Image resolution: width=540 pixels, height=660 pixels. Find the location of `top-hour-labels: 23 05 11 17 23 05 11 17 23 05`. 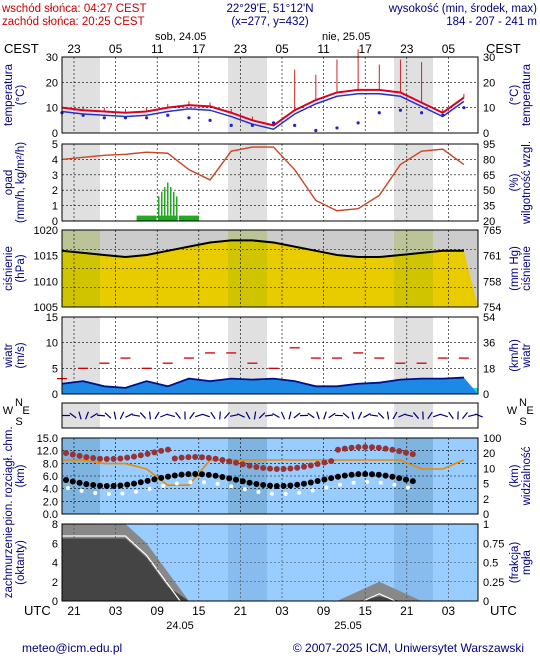

top-hour-labels: 23 05 11 17 23 05 11 17 23 05 is located at coordinates (261, 49).